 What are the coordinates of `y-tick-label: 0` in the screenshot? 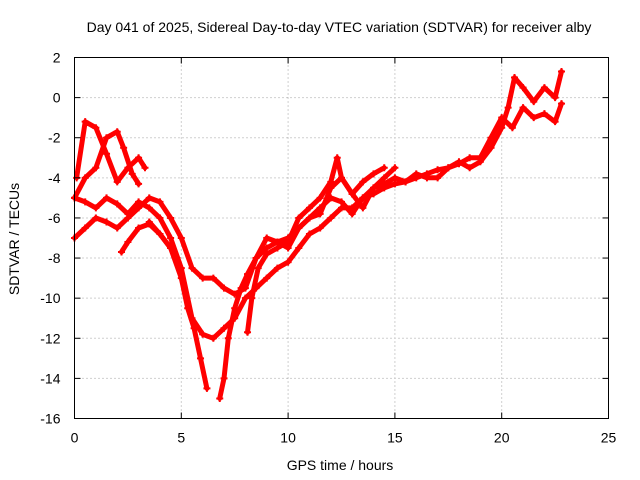 It's located at (57, 98).